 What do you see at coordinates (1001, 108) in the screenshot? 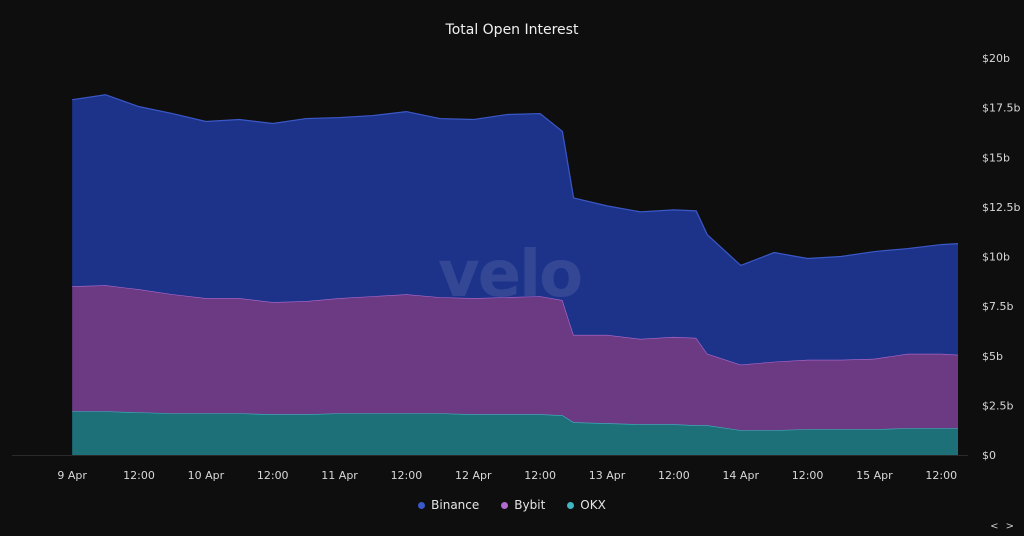
I see `y-tick-label: $17.5b` at bounding box center [1001, 108].